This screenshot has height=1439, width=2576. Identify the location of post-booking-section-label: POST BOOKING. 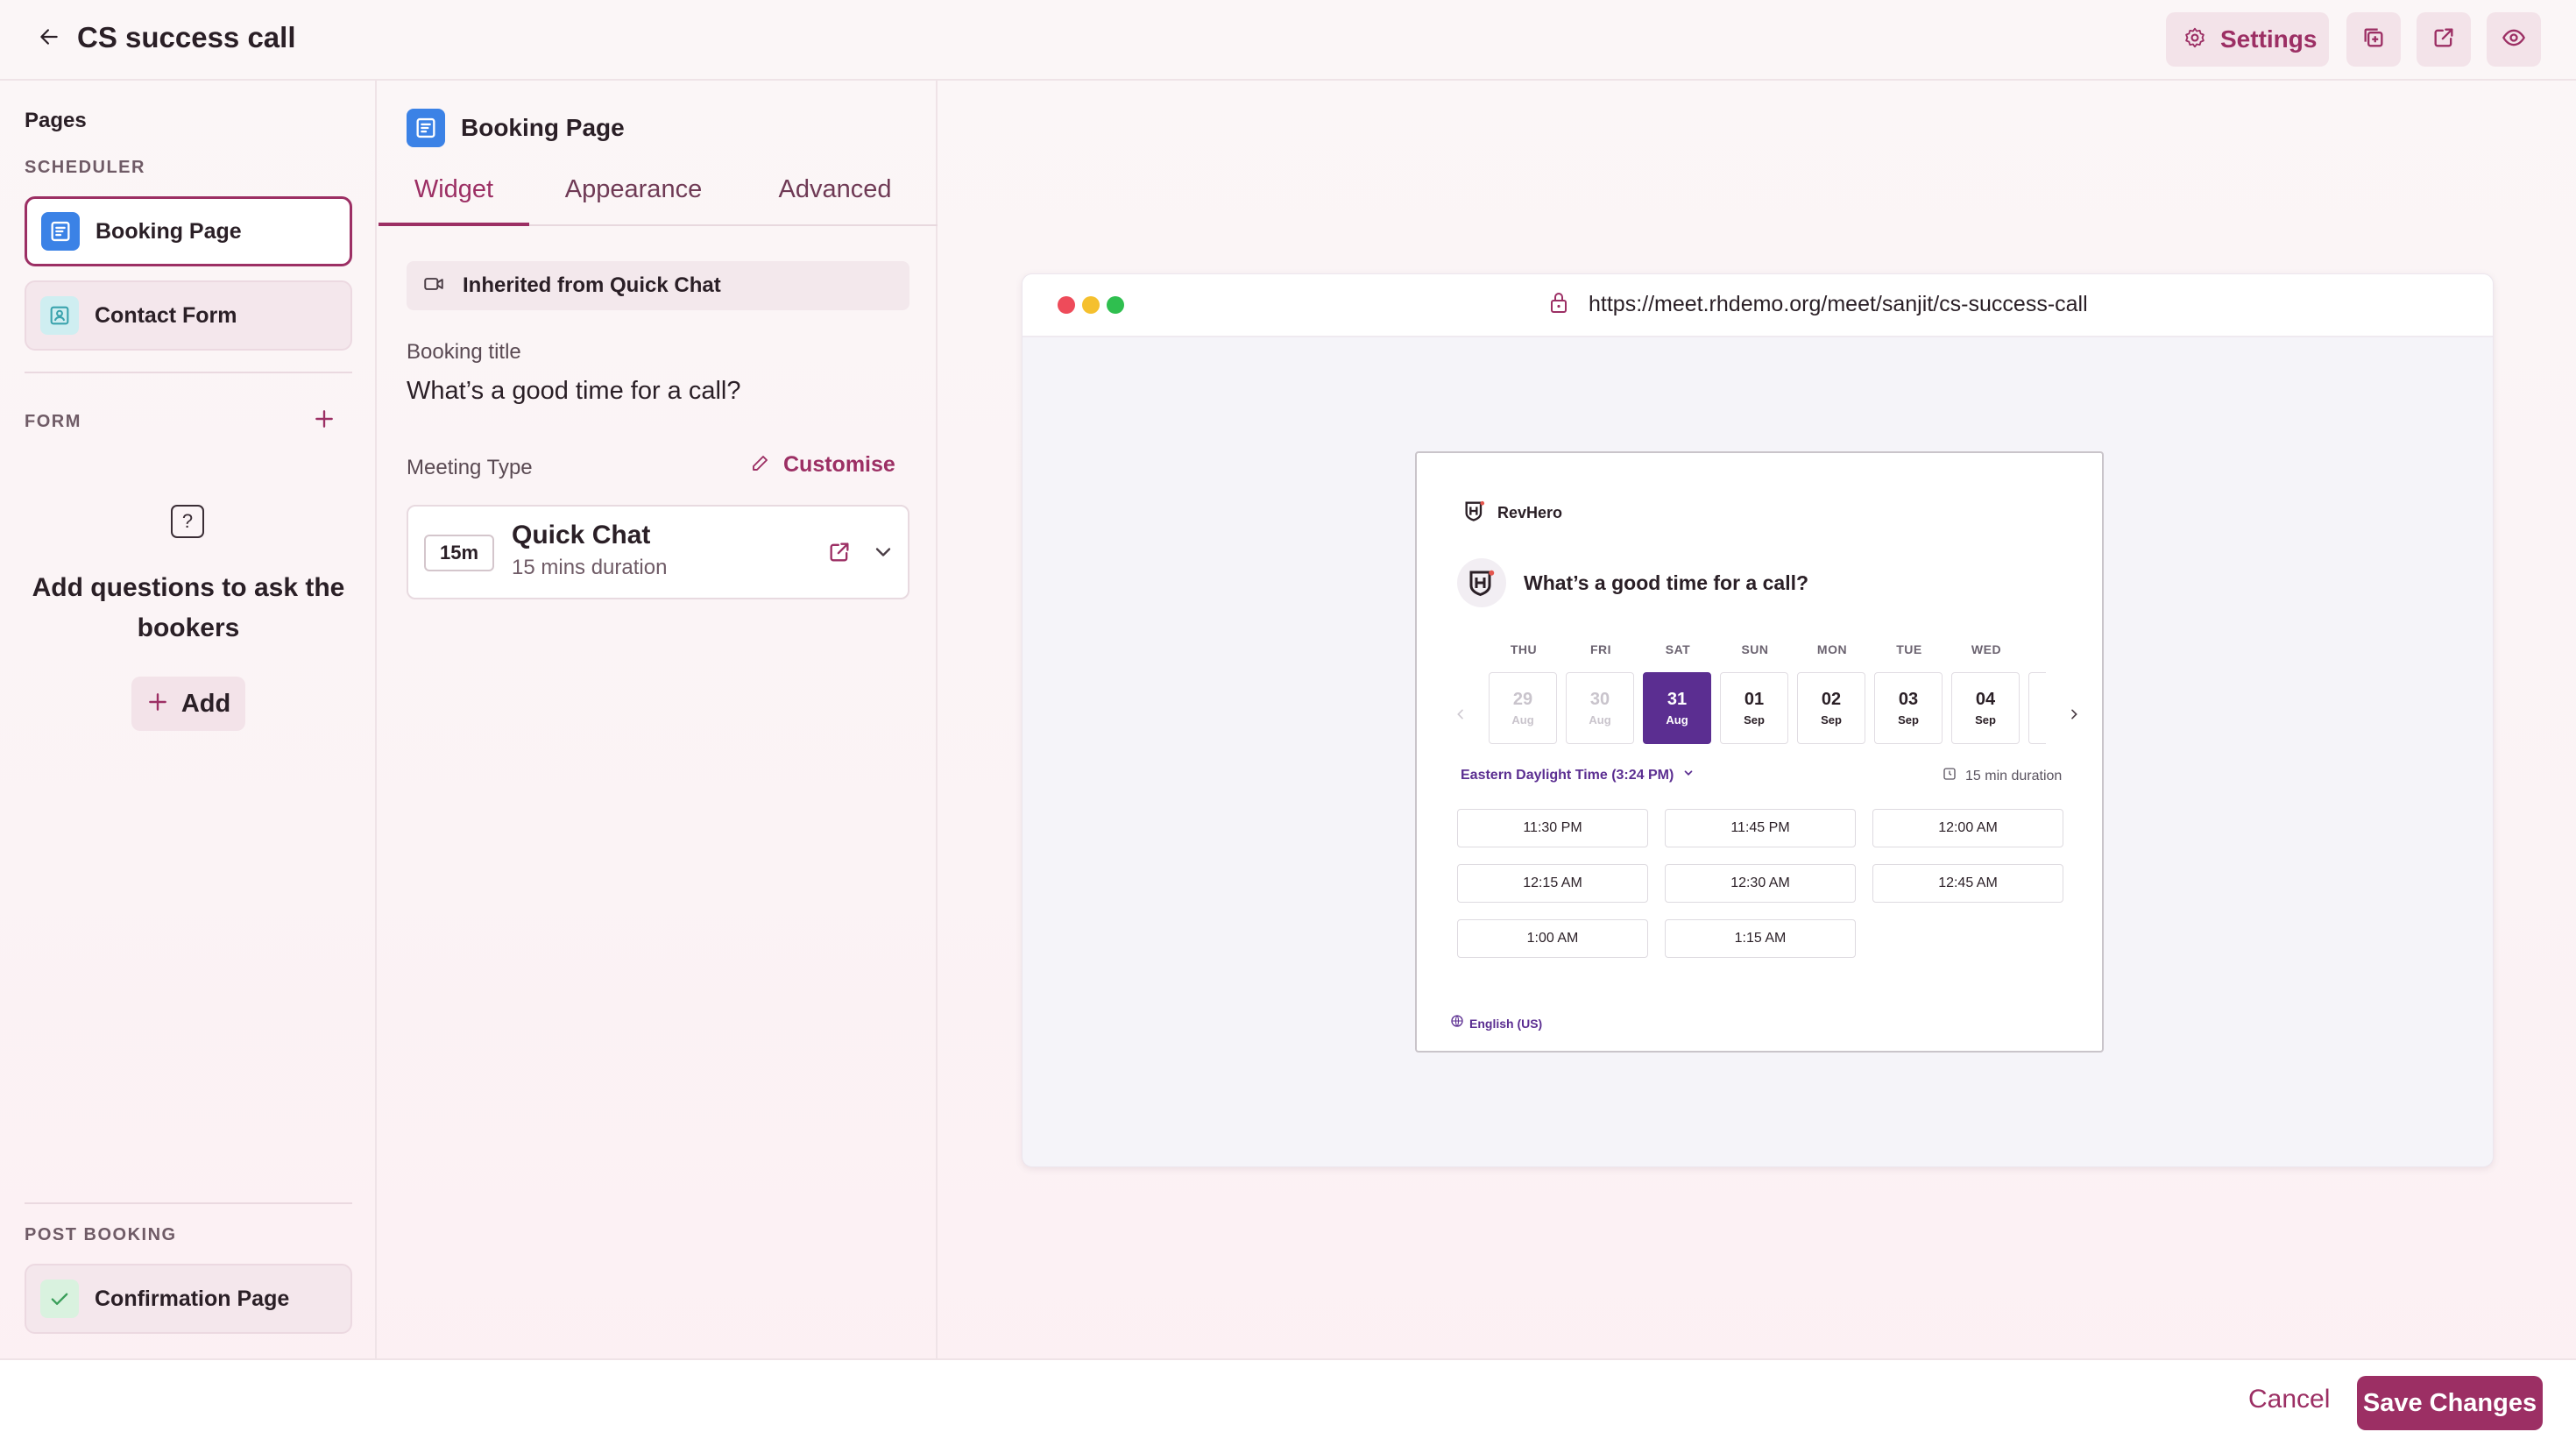
(101, 1235).